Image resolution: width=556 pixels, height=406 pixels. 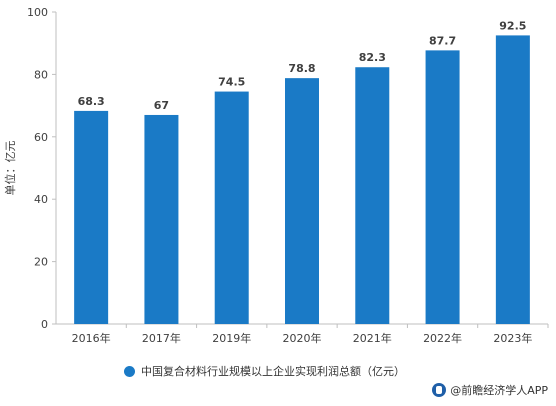 I want to click on x-tick-label: 2016年, so click(x=91, y=338).